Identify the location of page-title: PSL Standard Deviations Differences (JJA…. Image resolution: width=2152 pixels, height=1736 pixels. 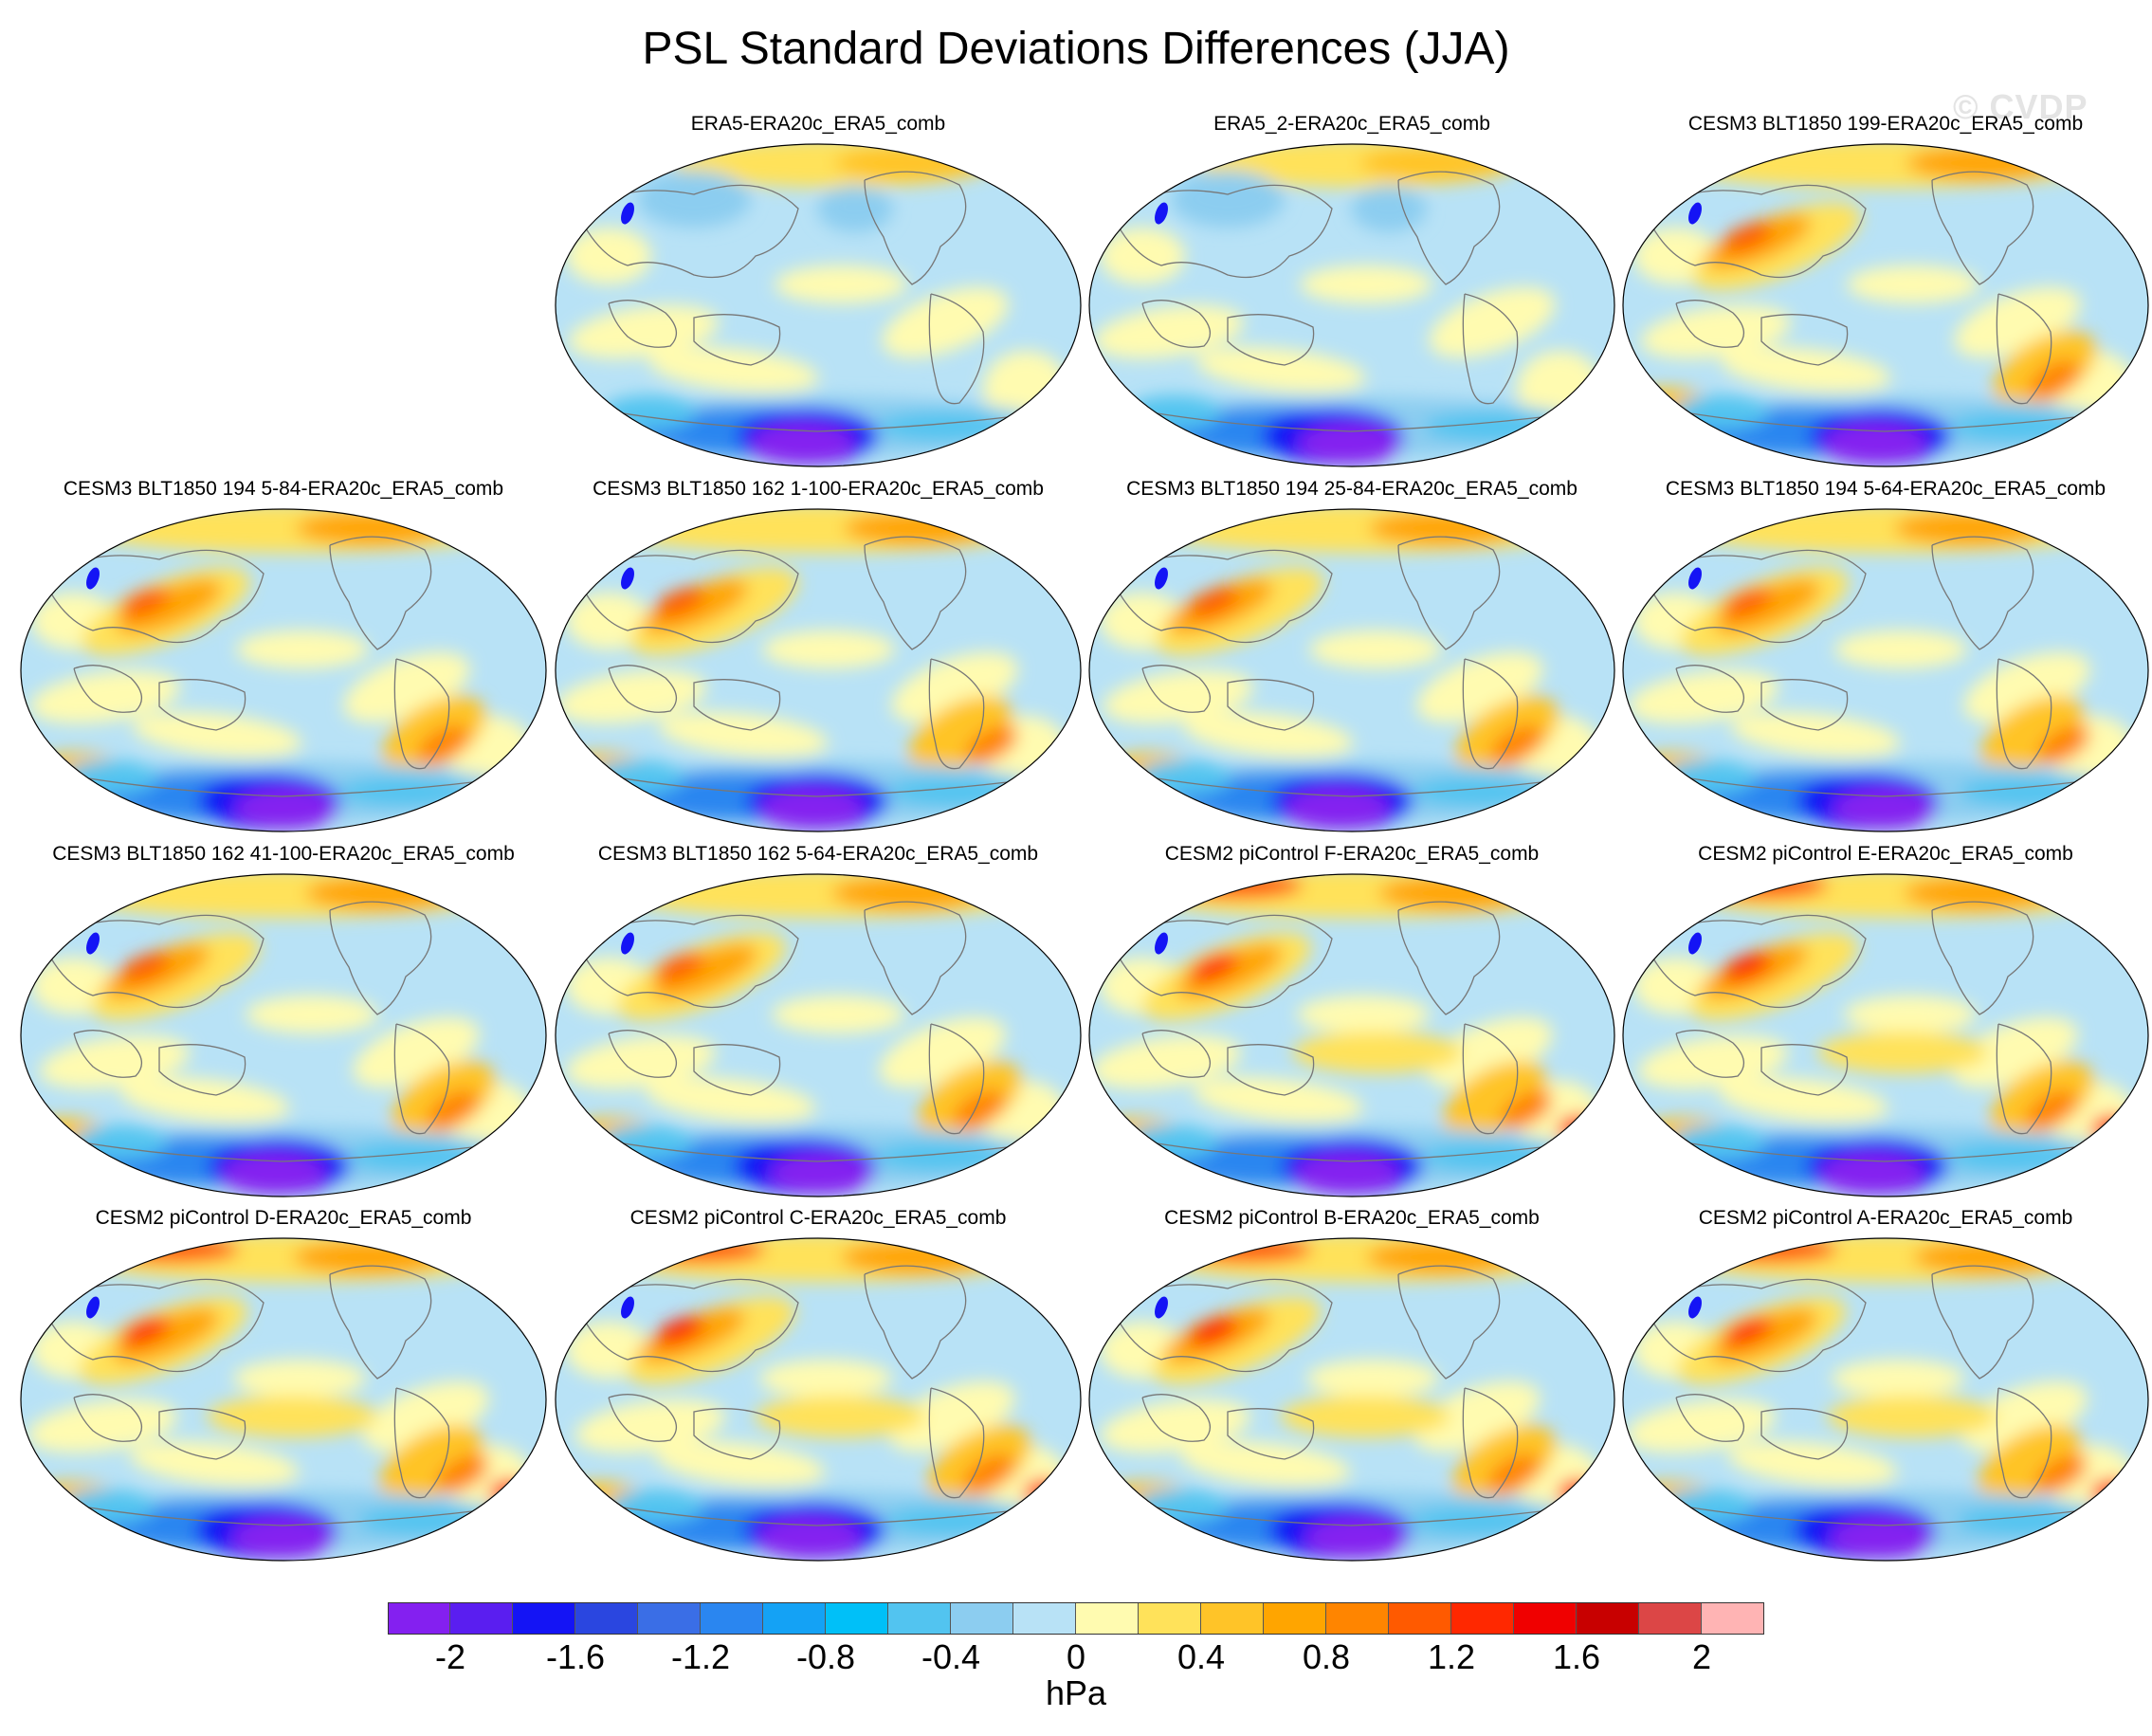
(1076, 49).